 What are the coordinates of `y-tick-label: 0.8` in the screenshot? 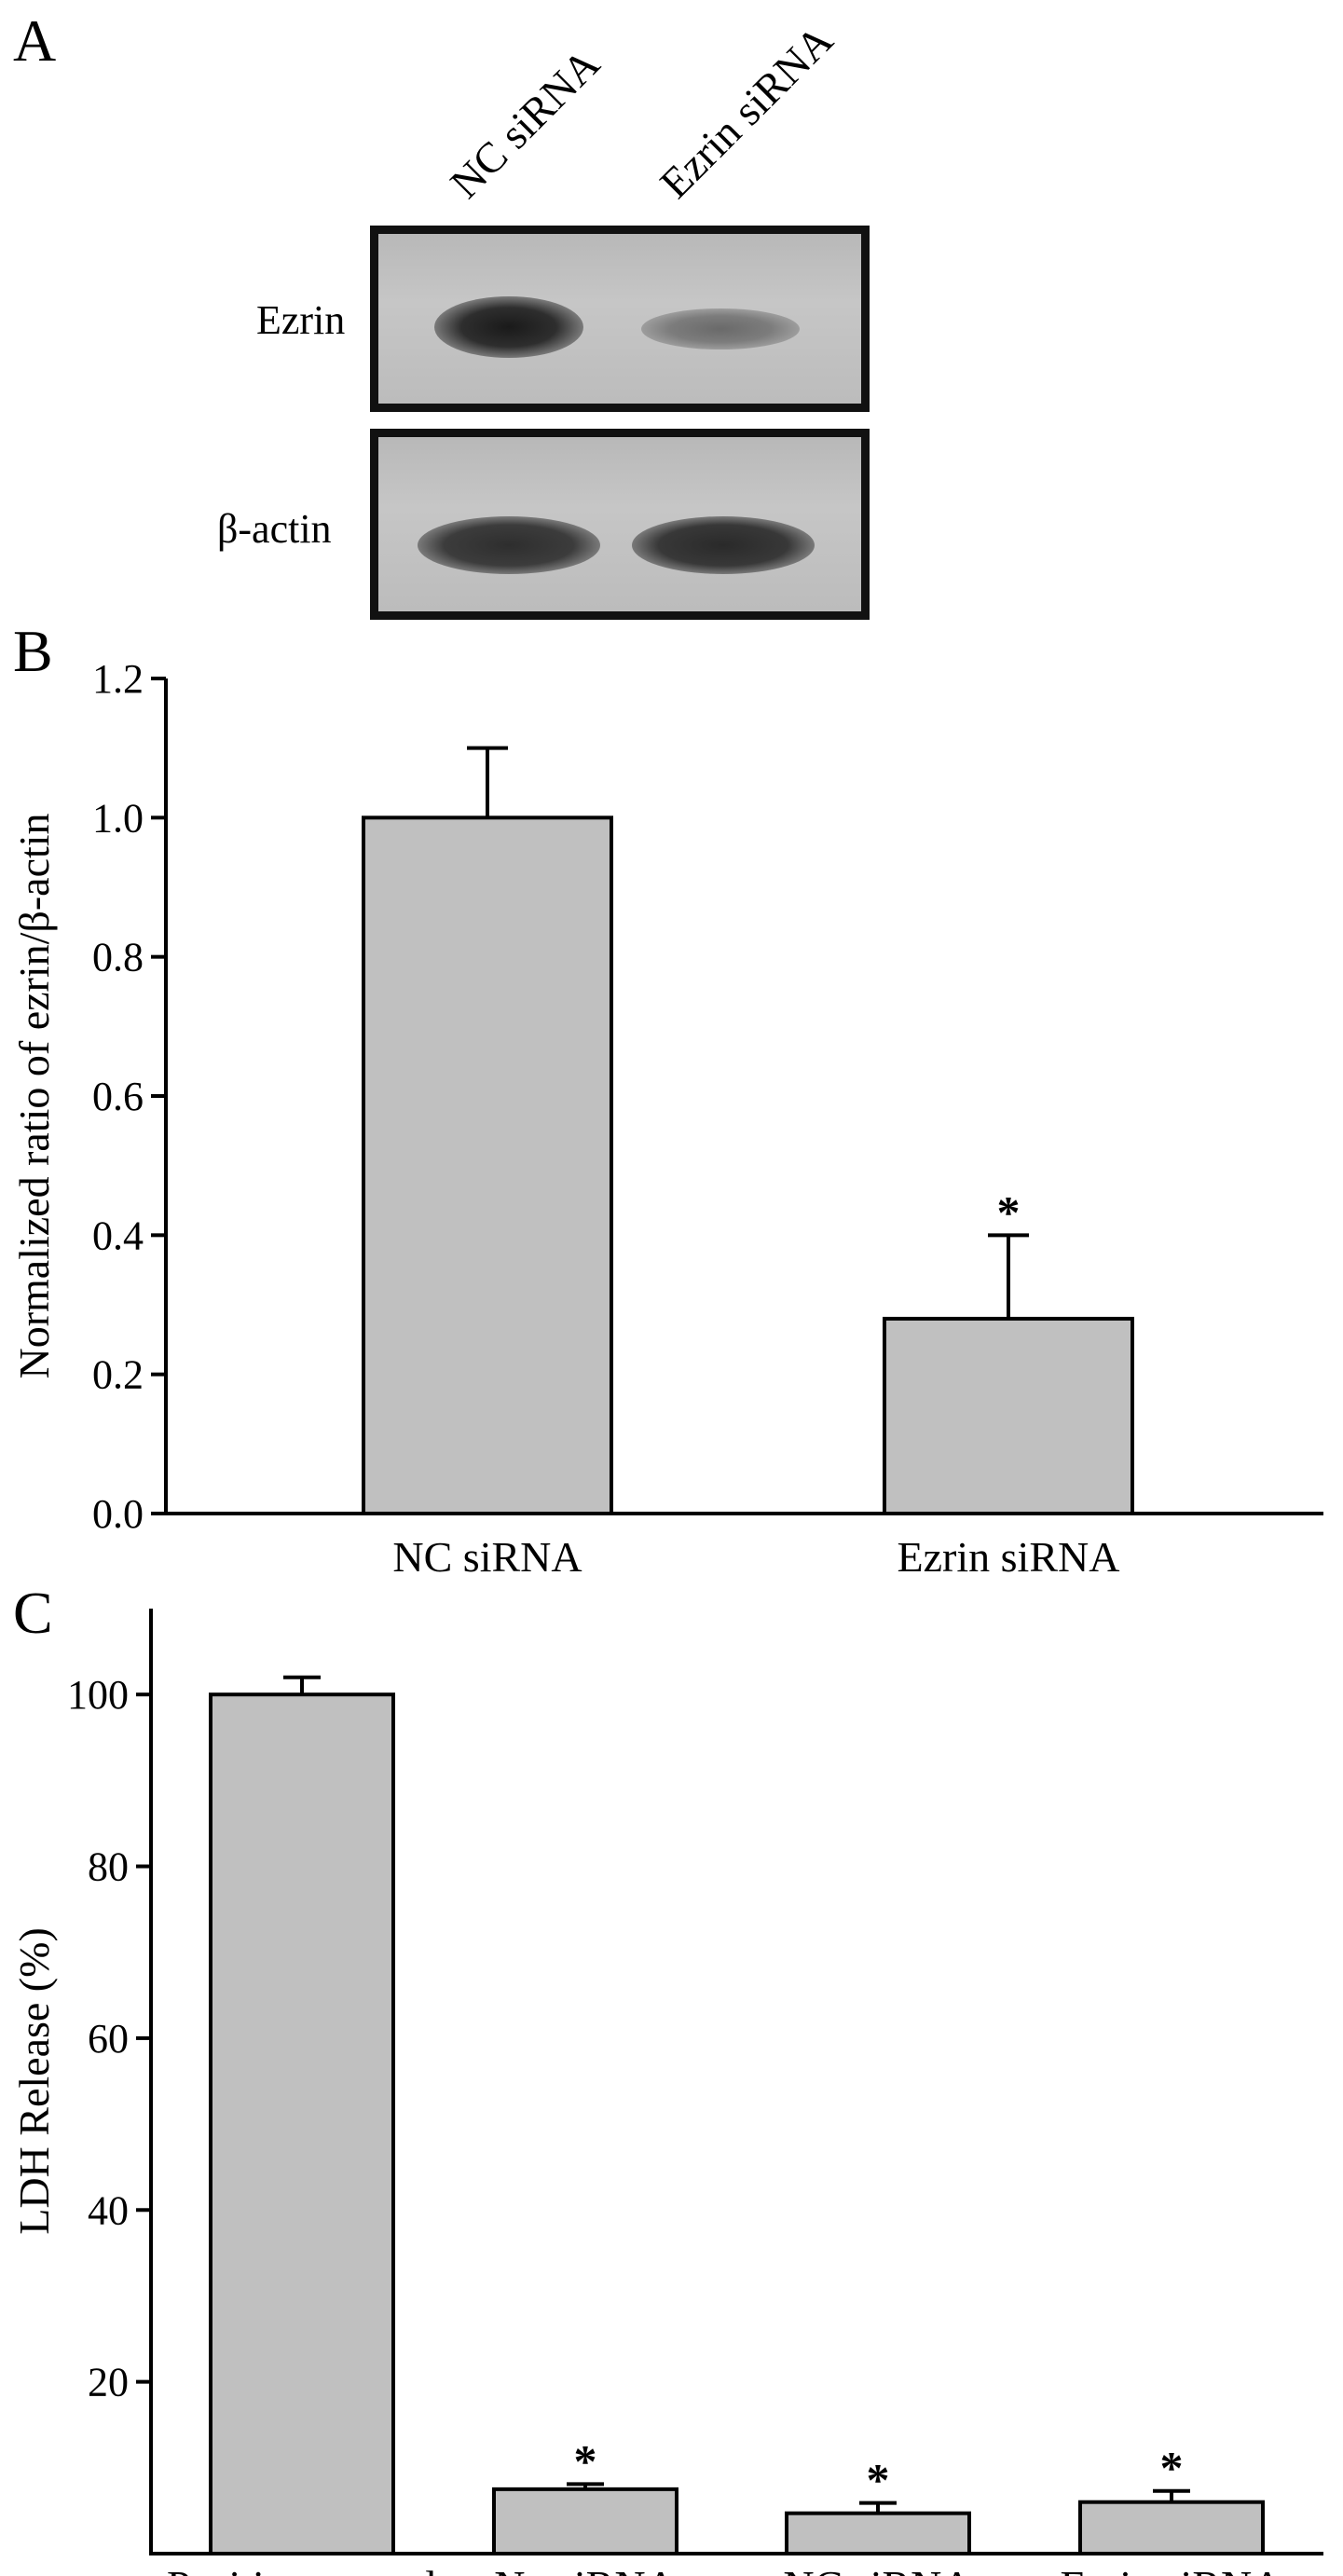 It's located at (118, 957).